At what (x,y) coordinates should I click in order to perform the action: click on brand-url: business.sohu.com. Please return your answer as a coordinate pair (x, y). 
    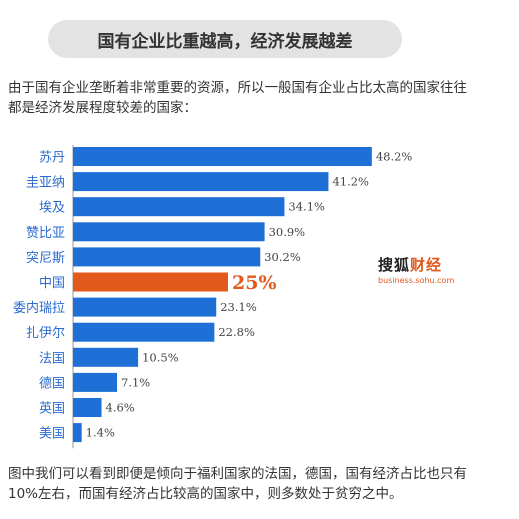
    Looking at the image, I should click on (416, 280).